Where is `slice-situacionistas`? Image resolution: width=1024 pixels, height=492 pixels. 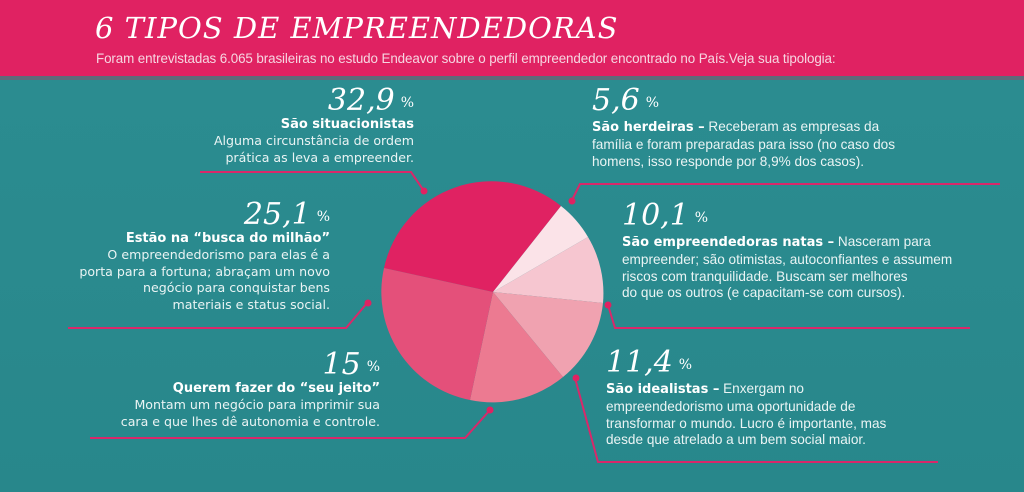
slice-situacionistas is located at coordinates (472, 236).